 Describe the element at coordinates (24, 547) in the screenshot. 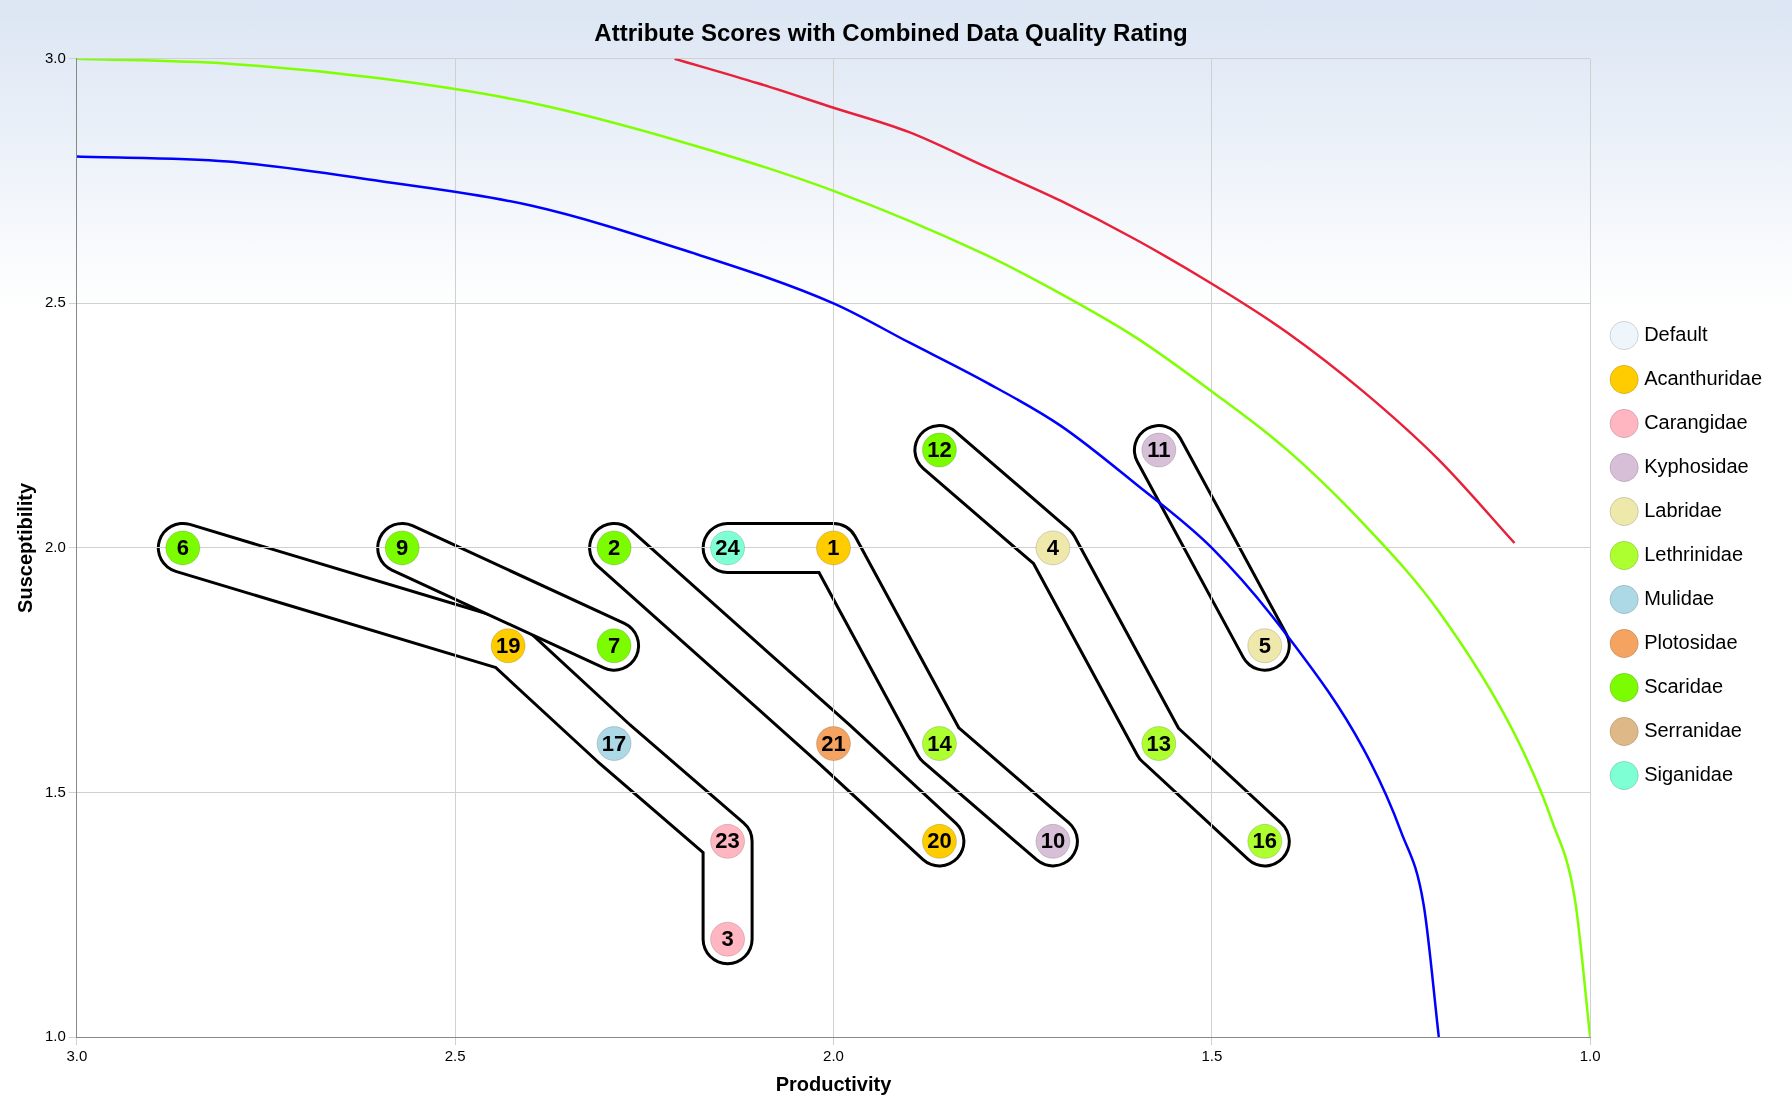

I see `y-axis-title: Susceptibility` at that location.